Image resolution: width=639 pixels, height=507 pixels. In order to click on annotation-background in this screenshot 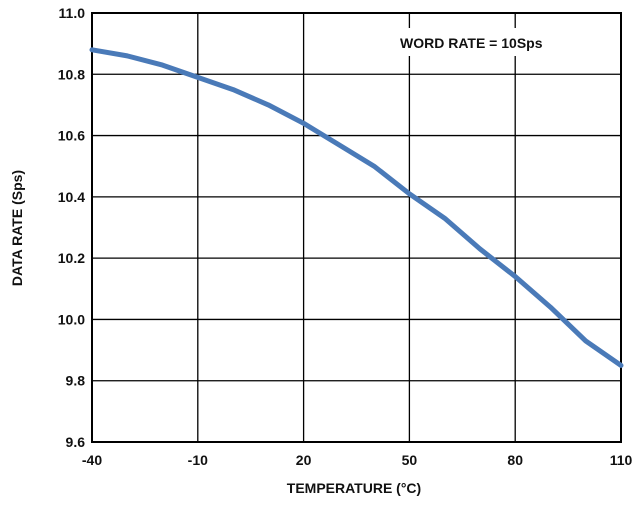, I will do `click(501, 42)`.